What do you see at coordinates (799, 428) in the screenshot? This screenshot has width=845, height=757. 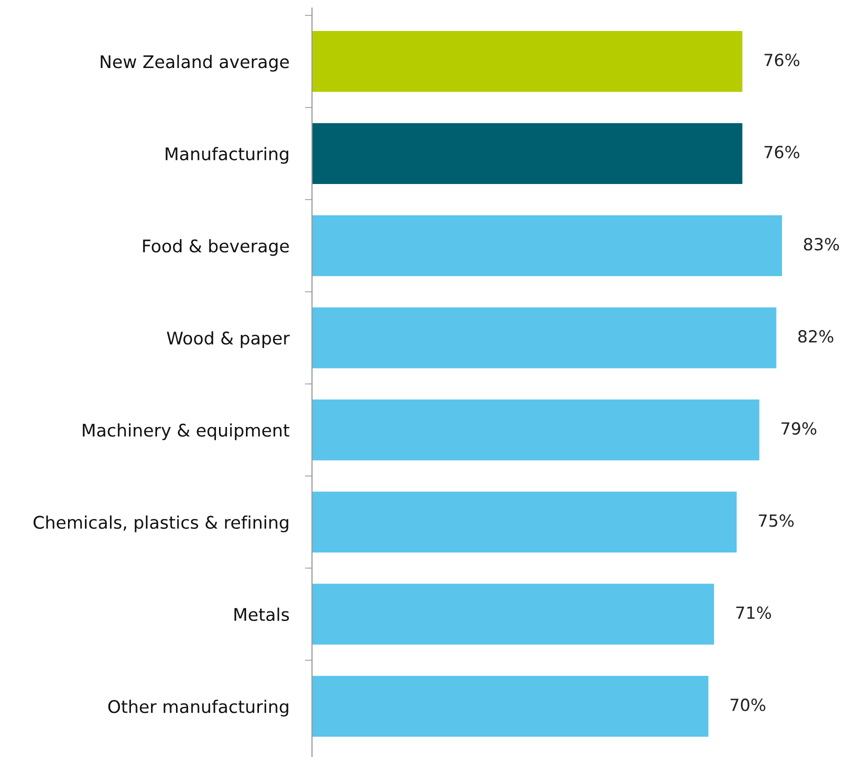 I see `data-label: 79%` at bounding box center [799, 428].